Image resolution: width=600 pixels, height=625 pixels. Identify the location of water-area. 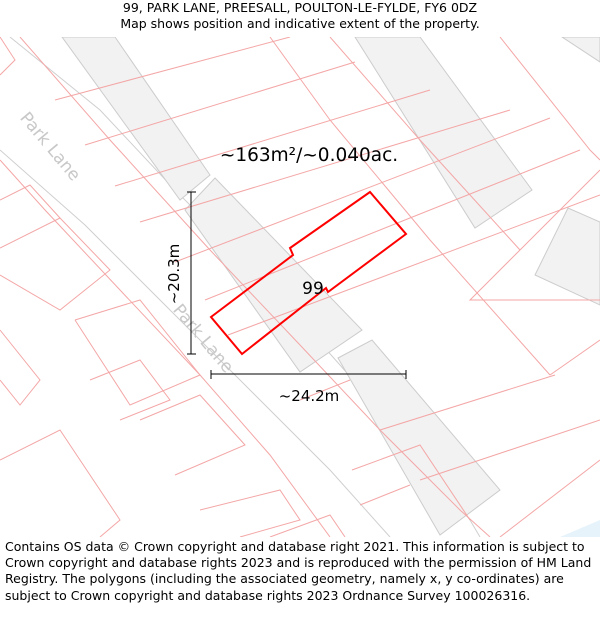
(580, 528).